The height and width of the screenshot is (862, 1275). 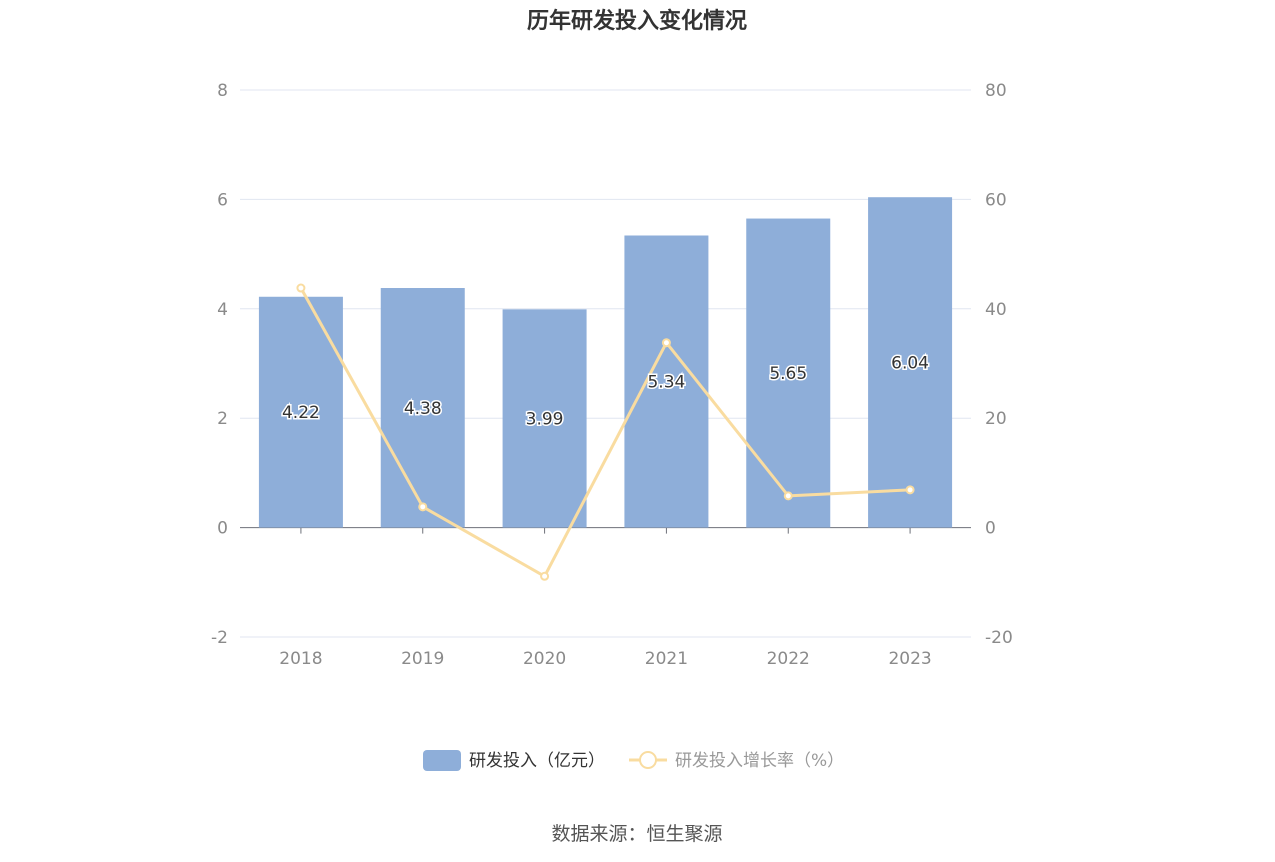 I want to click on bar-data-label: 5.65, so click(x=788, y=374).